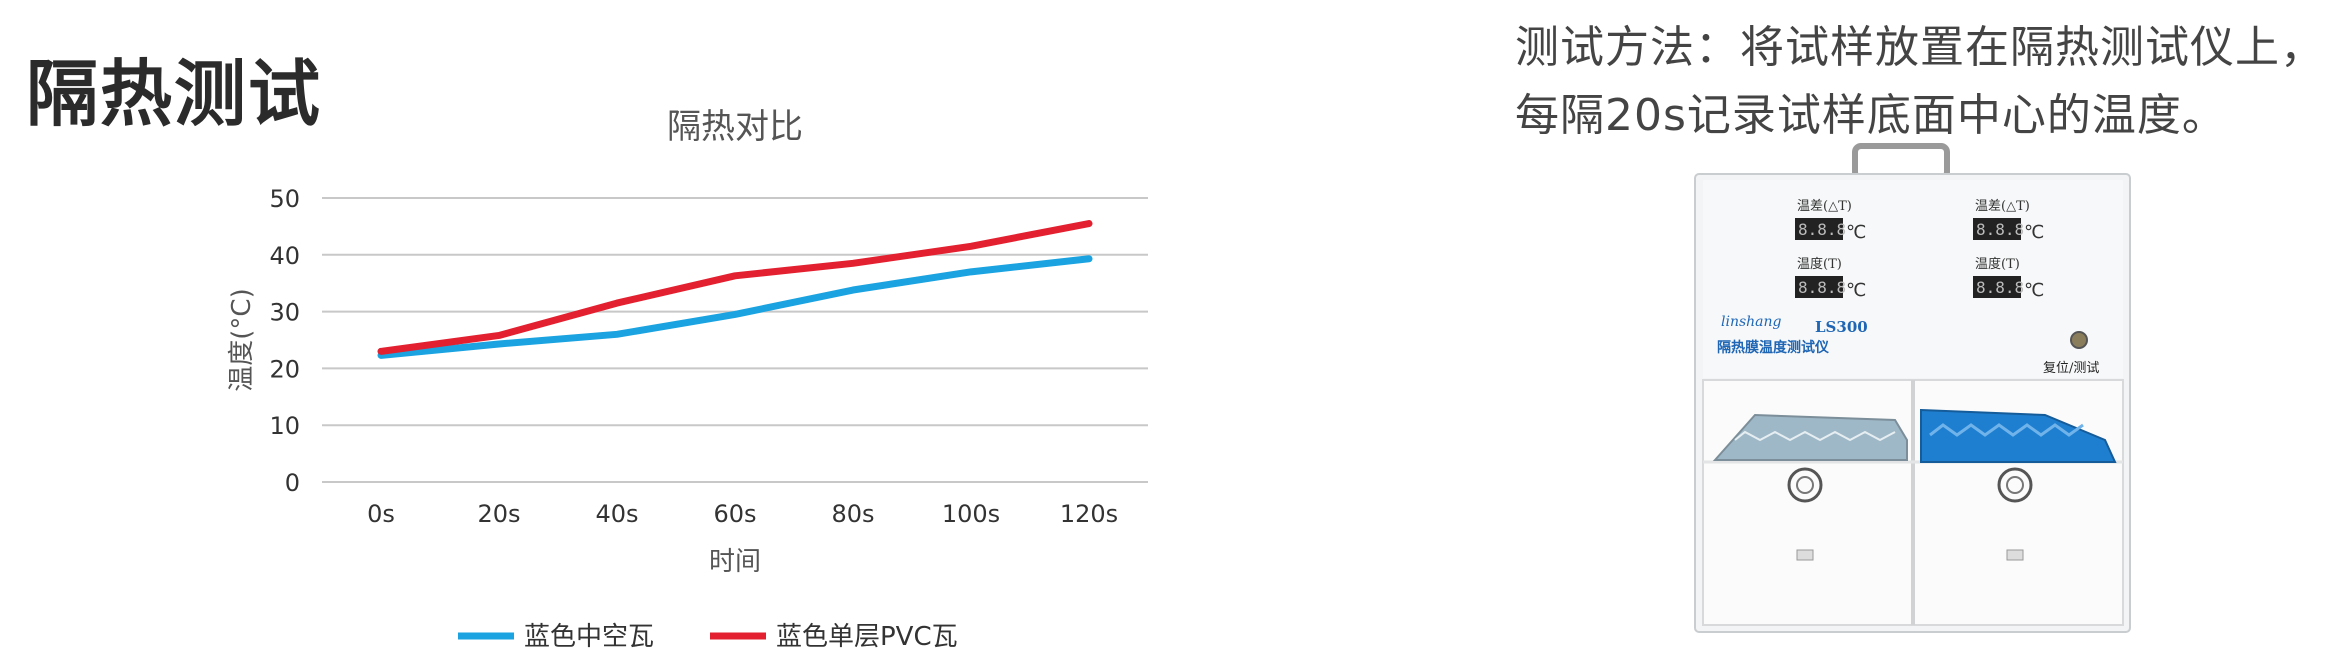 The height and width of the screenshot is (670, 2333). I want to click on label-temp-right: 温度(T), so click(1997, 264).